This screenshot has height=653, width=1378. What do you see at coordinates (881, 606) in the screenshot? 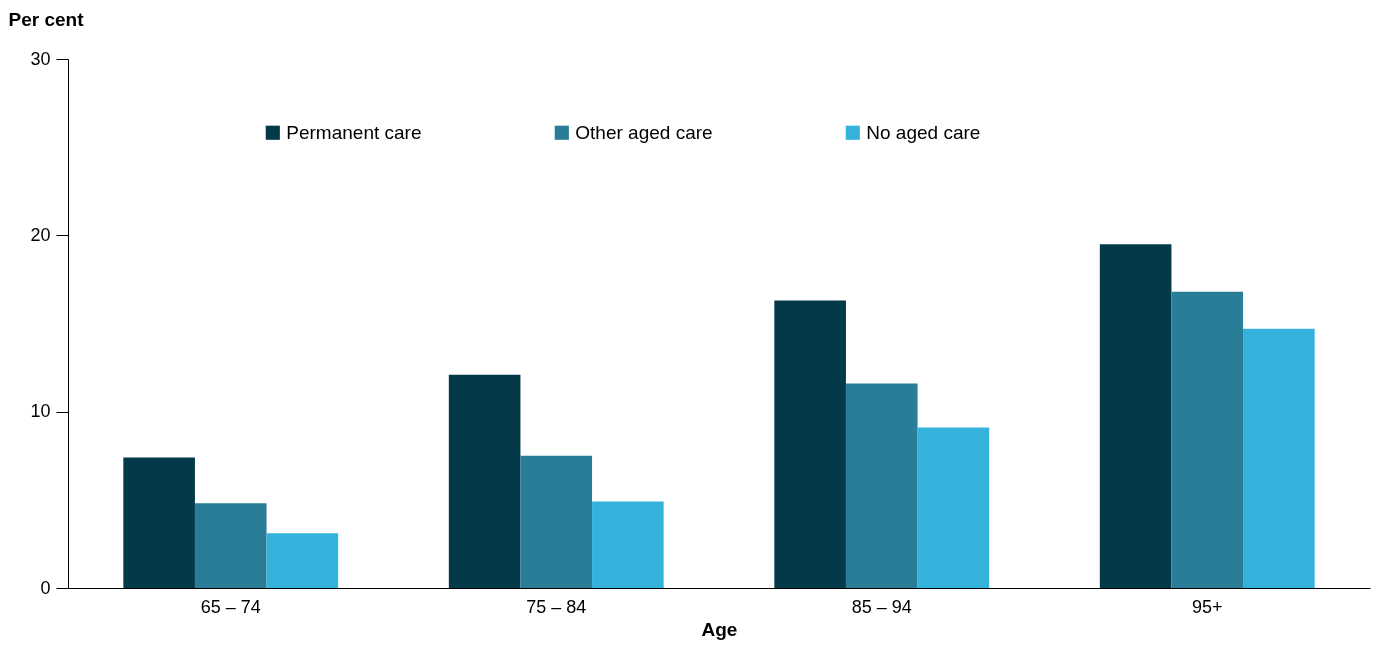
I see `x-tick-label: 85 – 94` at bounding box center [881, 606].